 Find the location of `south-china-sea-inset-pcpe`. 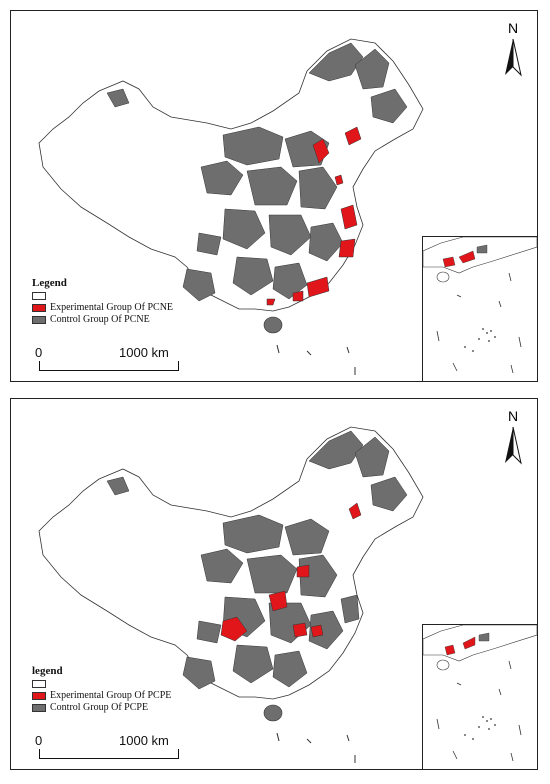

south-china-sea-inset-pcpe is located at coordinates (479, 696).